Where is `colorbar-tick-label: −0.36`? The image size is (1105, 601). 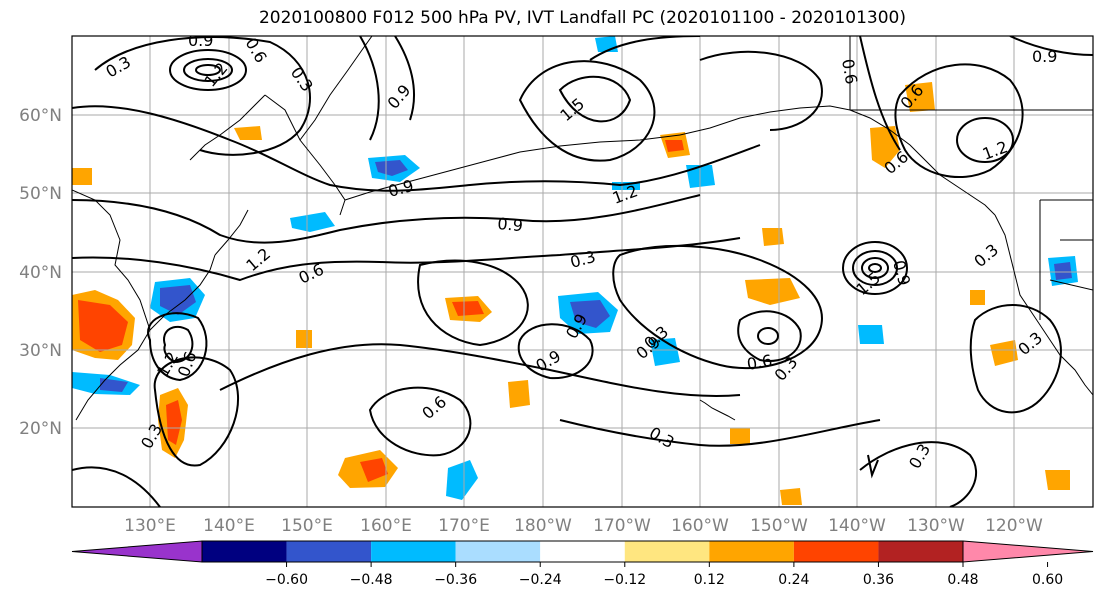 colorbar-tick-label: −0.36 is located at coordinates (455, 580).